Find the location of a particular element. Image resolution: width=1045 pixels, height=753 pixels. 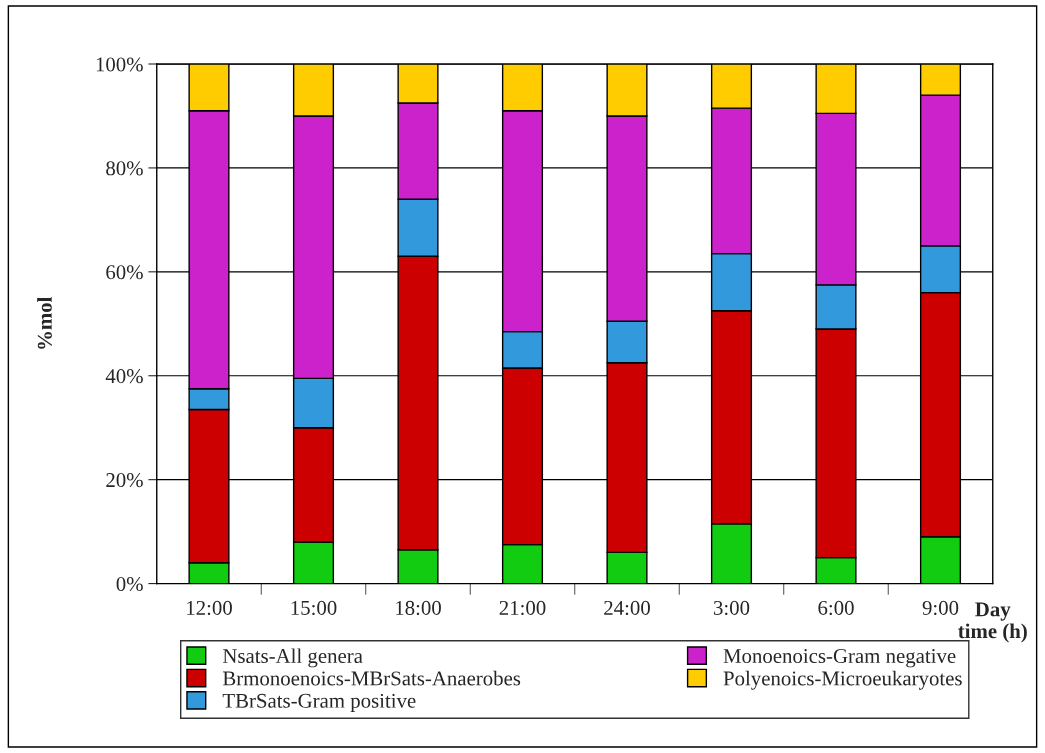

y-axis-title: %mol is located at coordinates (44, 322).